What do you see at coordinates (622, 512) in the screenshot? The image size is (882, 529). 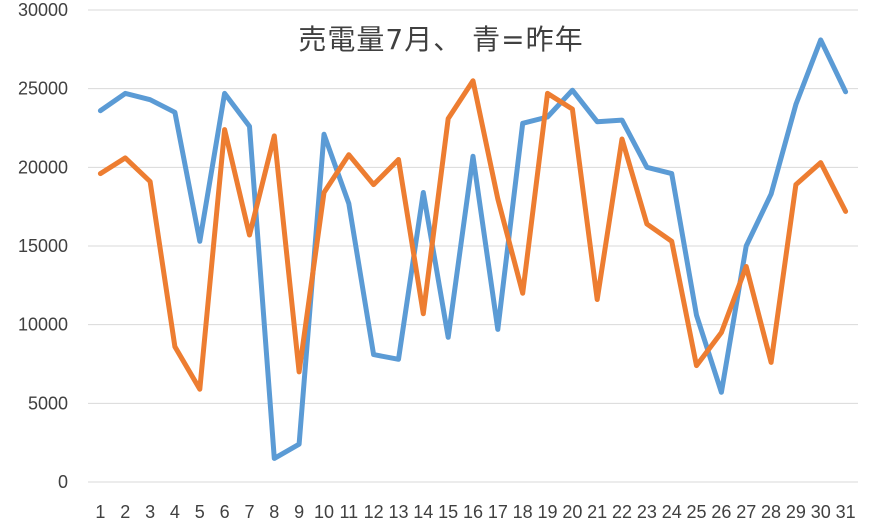 I see `x-tick-label: 22` at bounding box center [622, 512].